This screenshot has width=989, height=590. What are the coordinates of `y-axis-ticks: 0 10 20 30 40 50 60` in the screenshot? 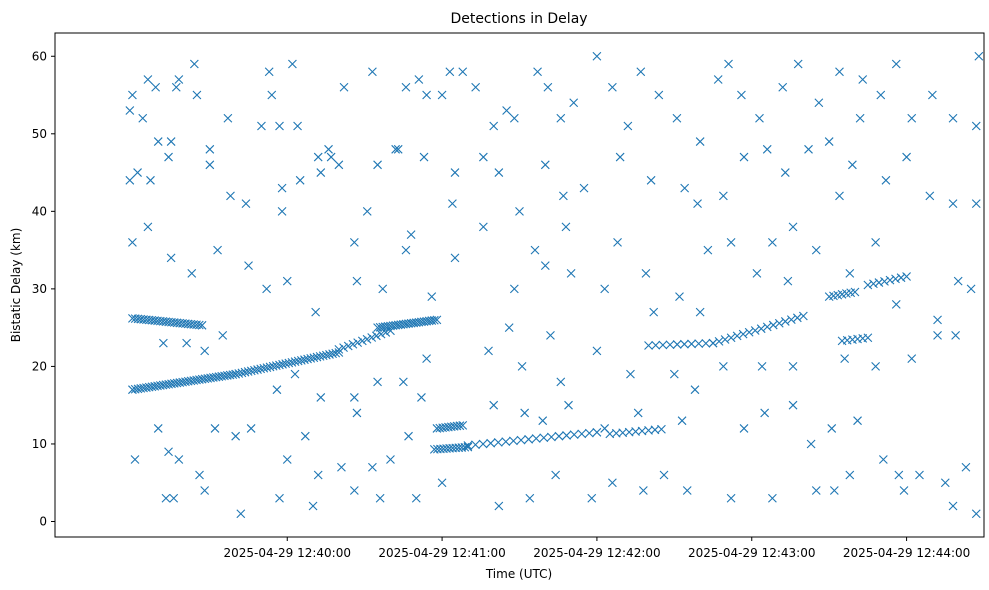 It's located at (43, 288).